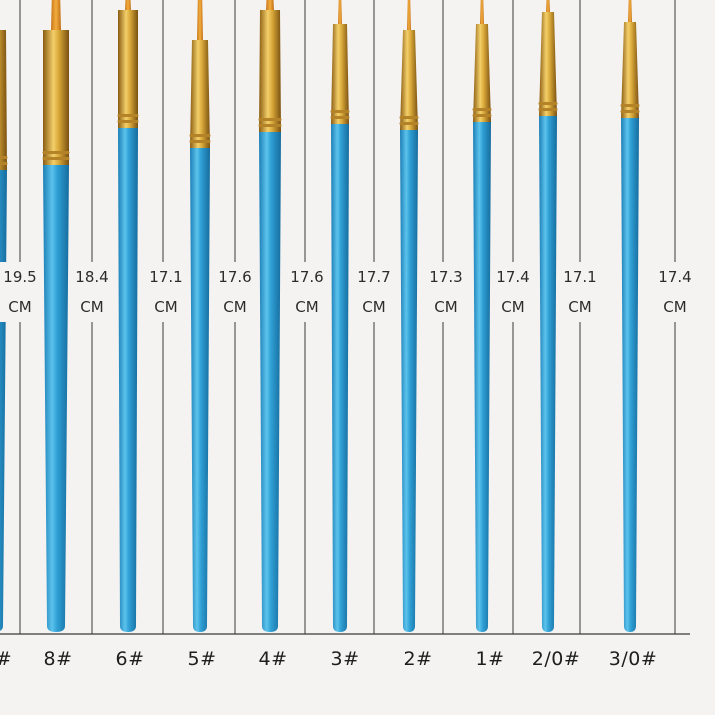 The width and height of the screenshot is (715, 715). Describe the element at coordinates (418, 659) in the screenshot. I see `brush-size-label: 2#` at that location.